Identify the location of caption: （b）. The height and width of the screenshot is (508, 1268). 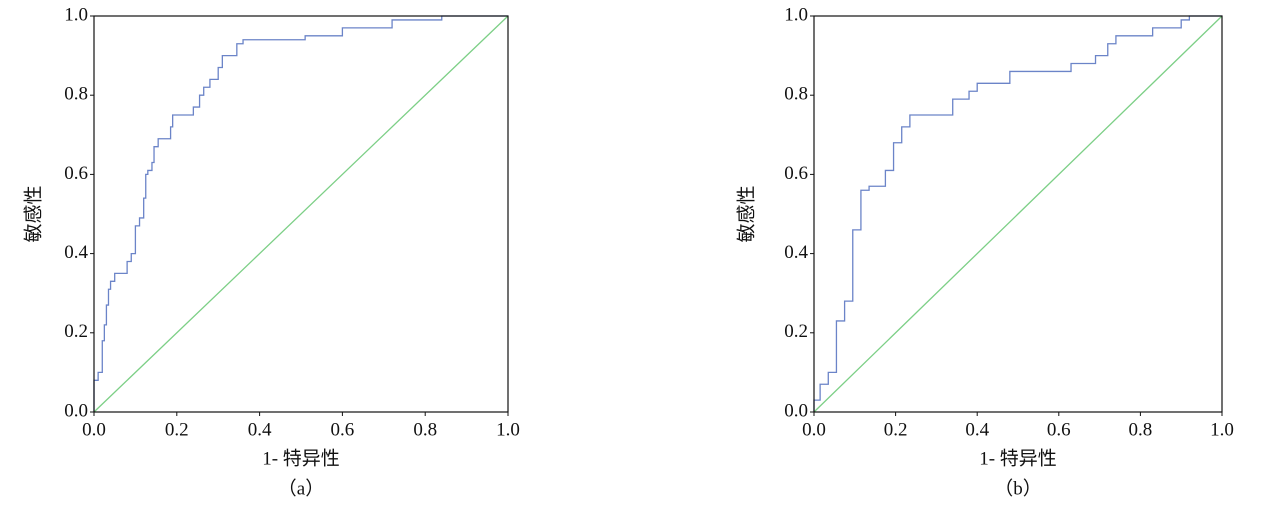
(1018, 488).